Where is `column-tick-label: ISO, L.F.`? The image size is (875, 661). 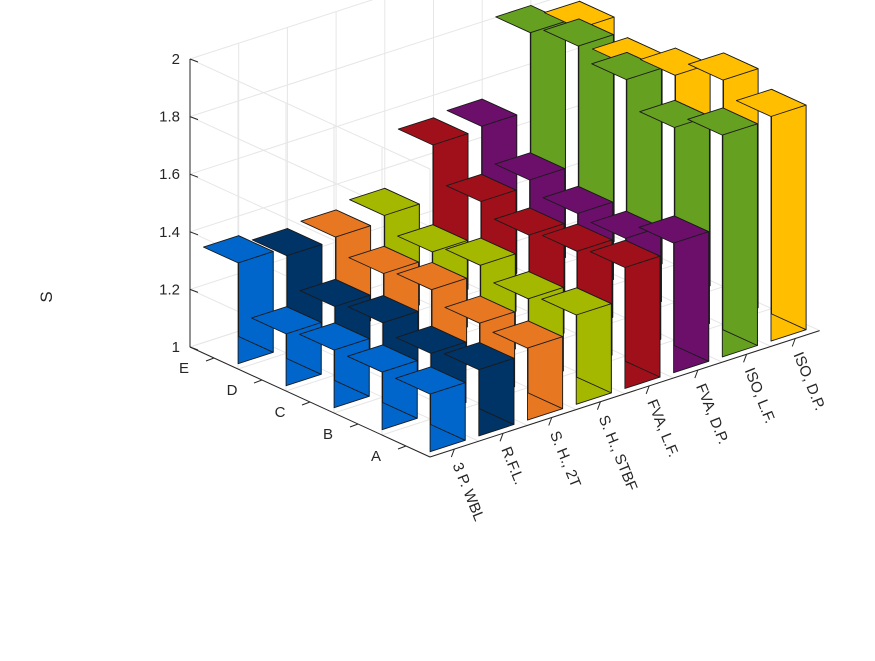 column-tick-label: ISO, L.F. is located at coordinates (760, 395).